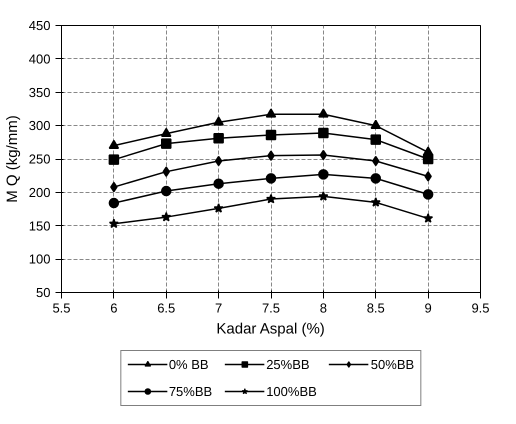 This screenshot has width=516, height=424. Describe the element at coordinates (12, 159) in the screenshot. I see `y-axis-title: M Q (kg/mm)` at that location.